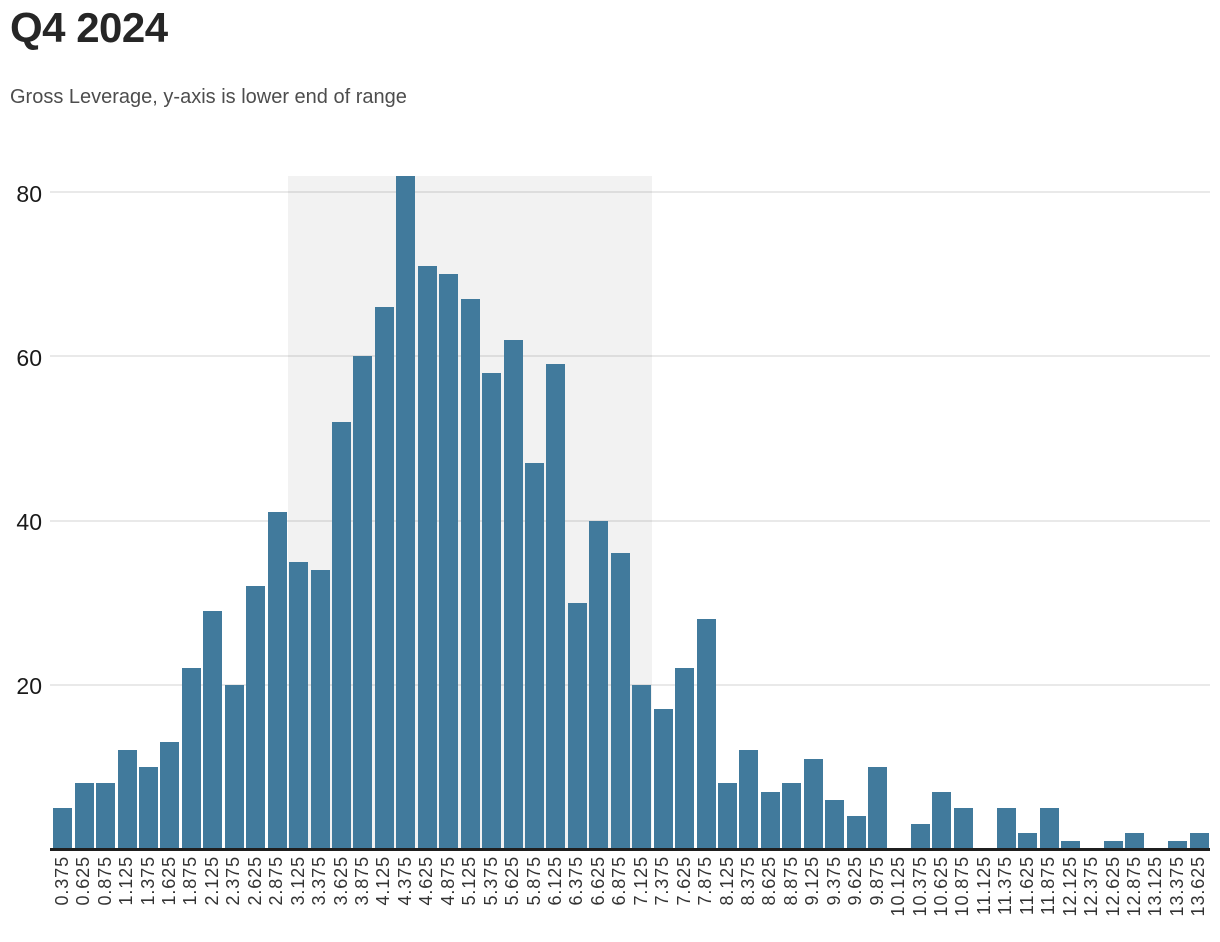  What do you see at coordinates (835, 824) in the screenshot?
I see `bar-9.375` at bounding box center [835, 824].